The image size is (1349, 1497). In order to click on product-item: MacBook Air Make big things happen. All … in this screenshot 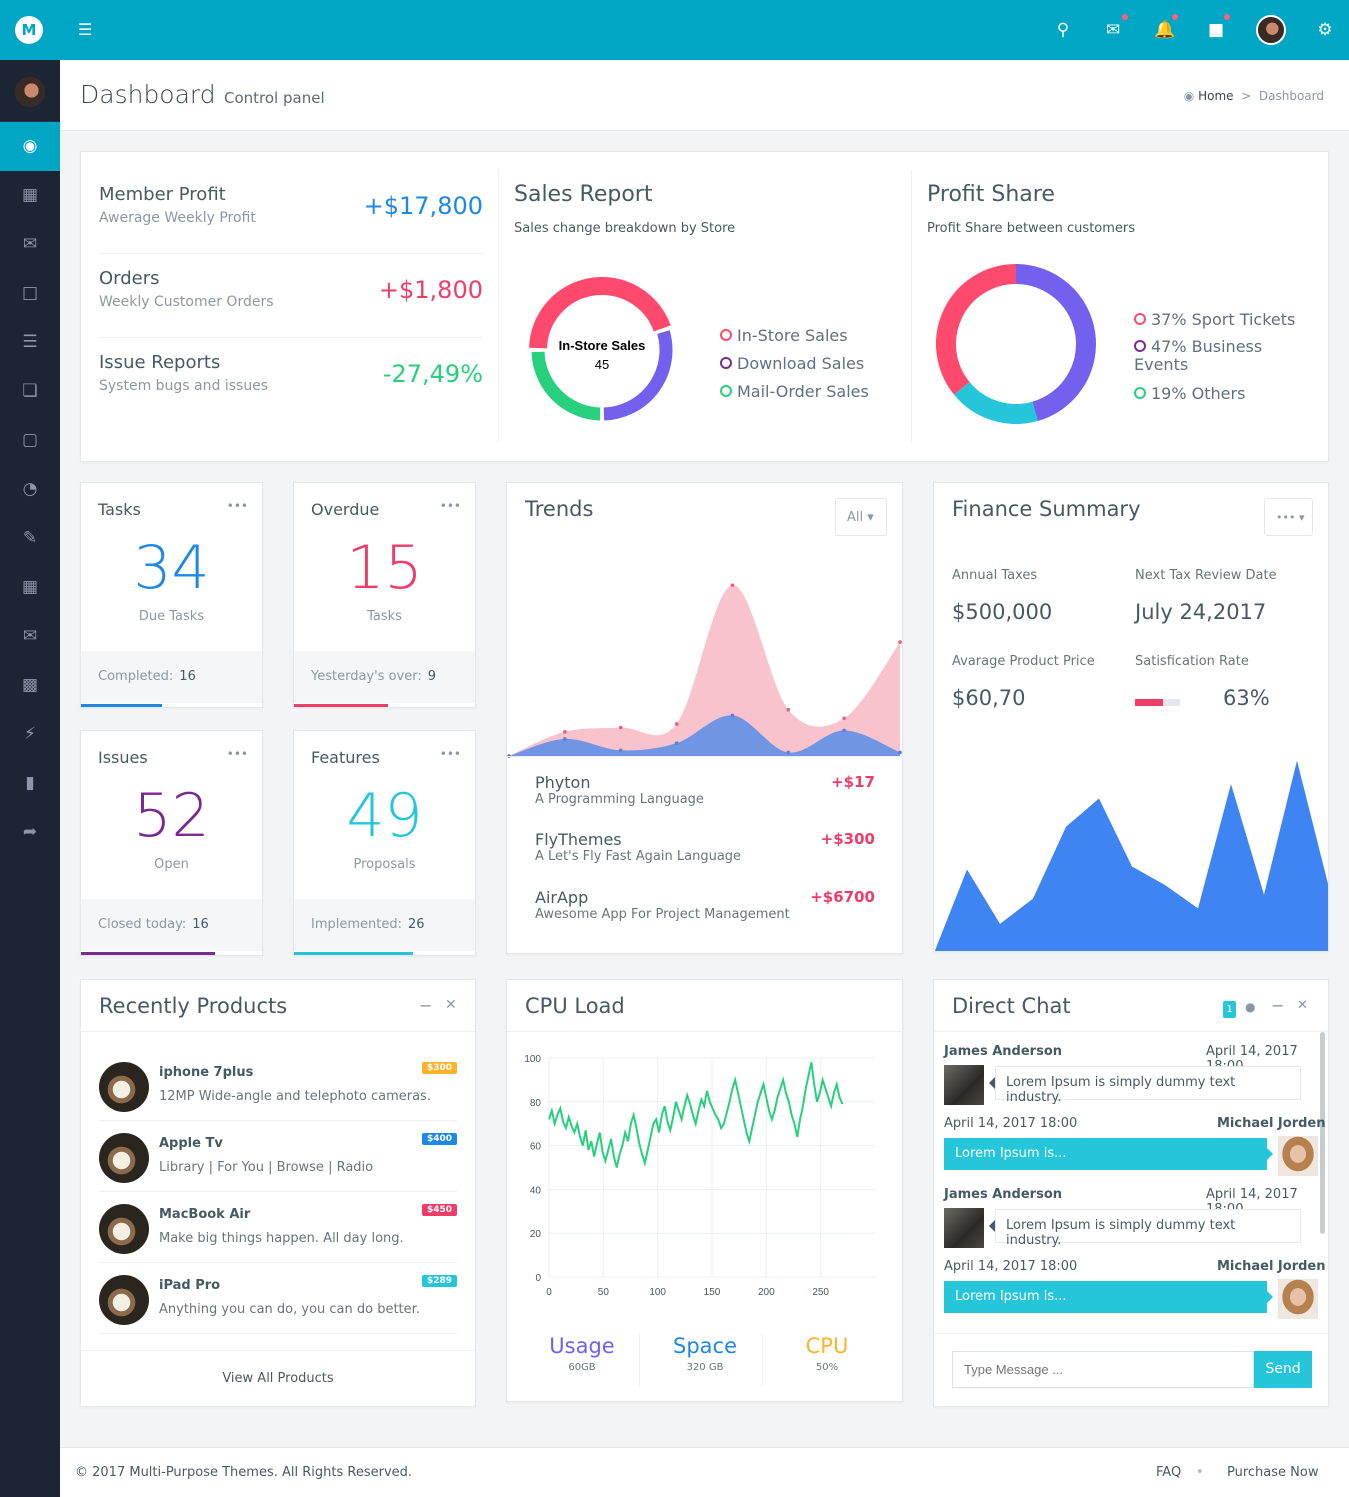, I will do `click(278, 1227)`.